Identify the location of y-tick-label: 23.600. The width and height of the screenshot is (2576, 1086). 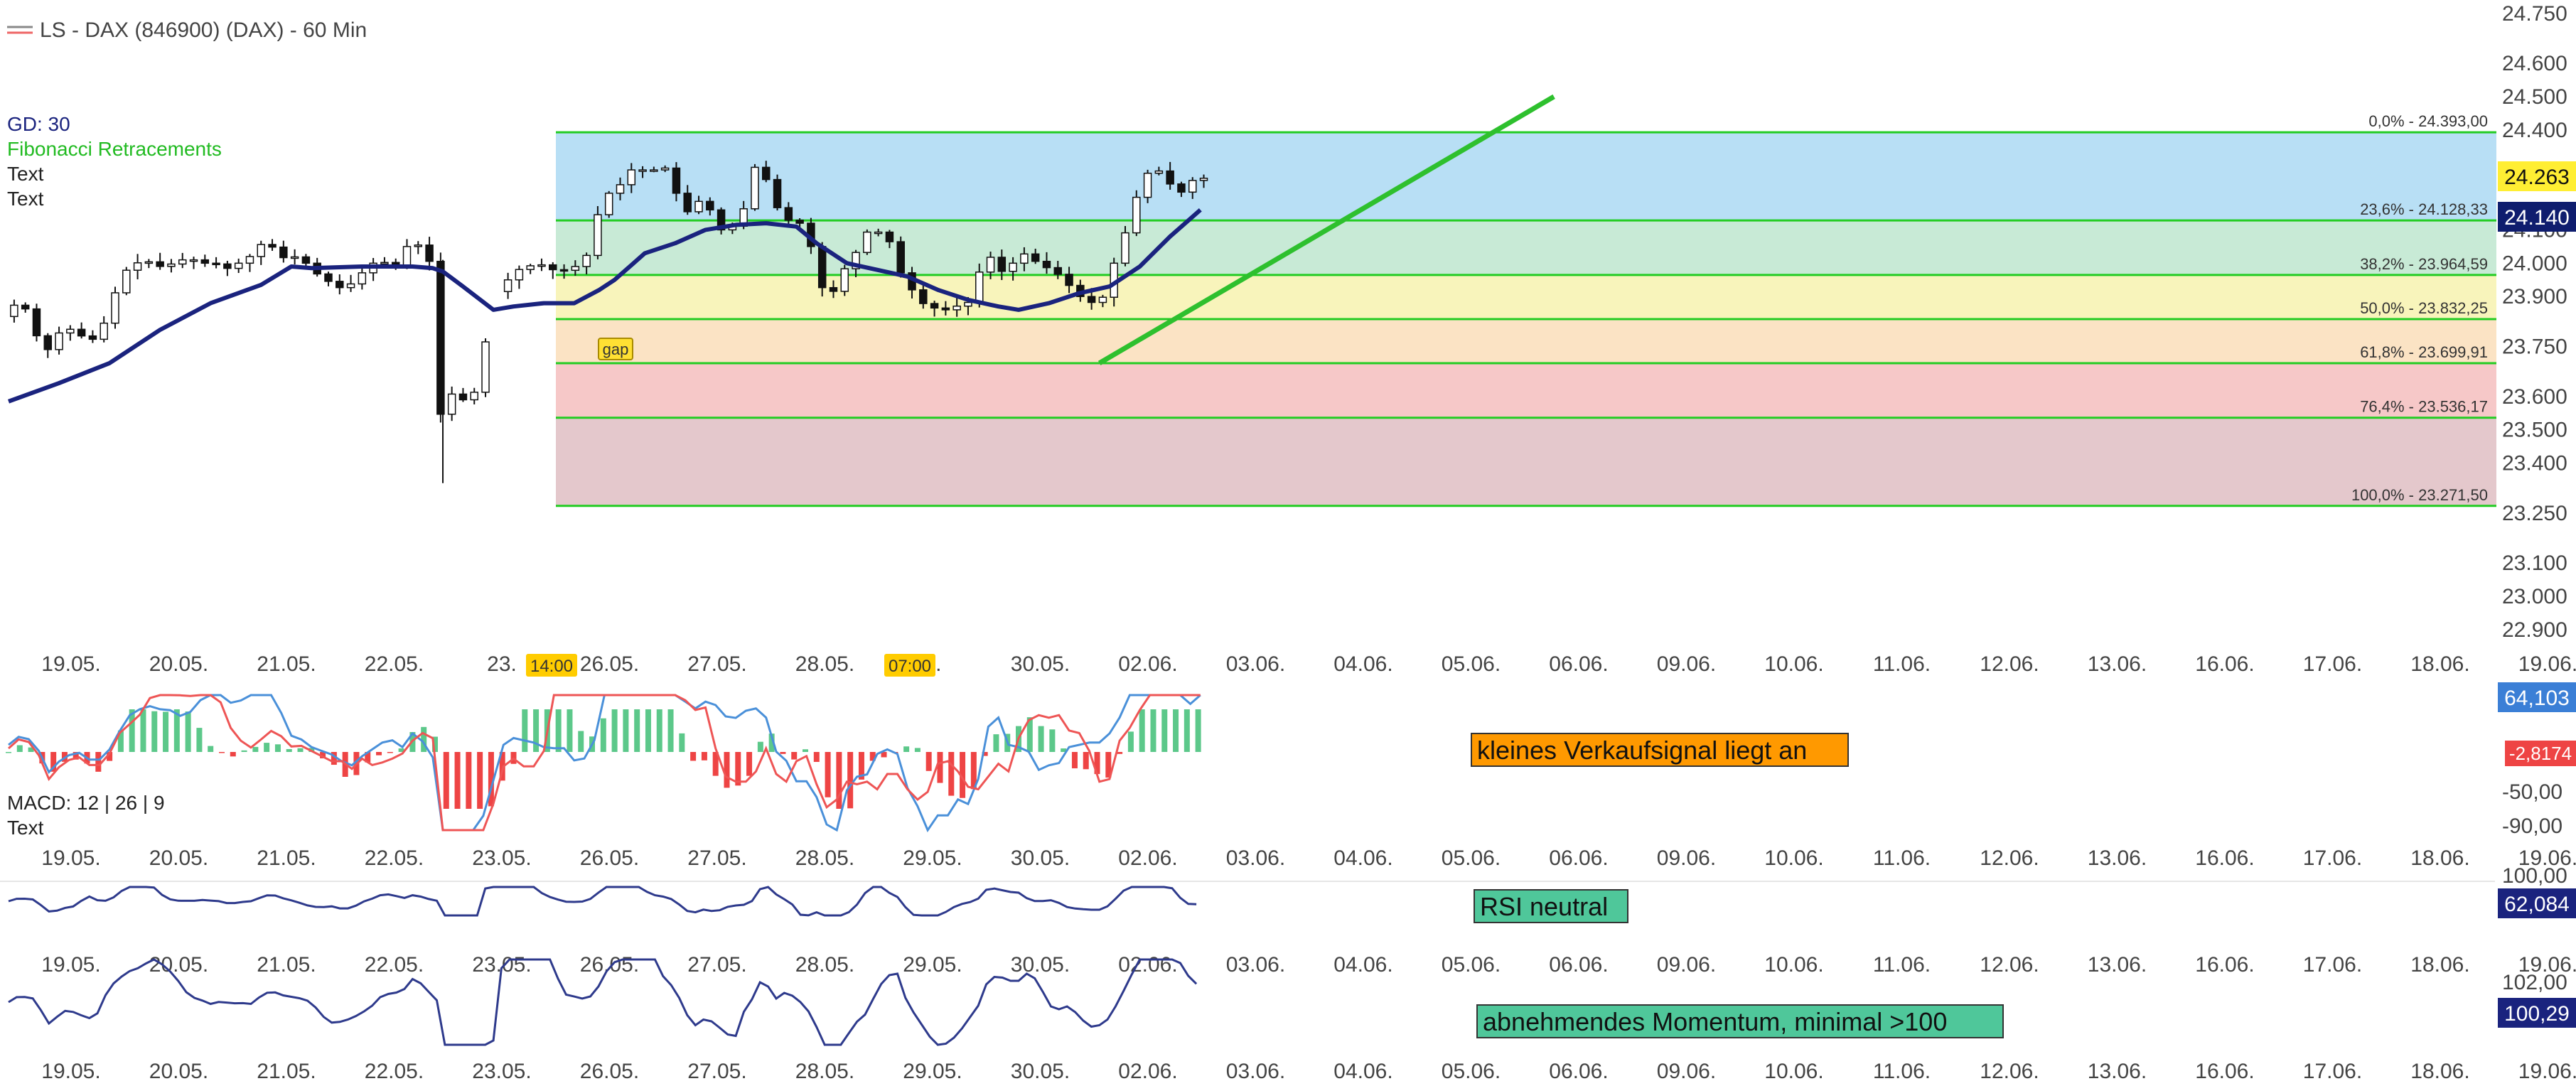
(2534, 397).